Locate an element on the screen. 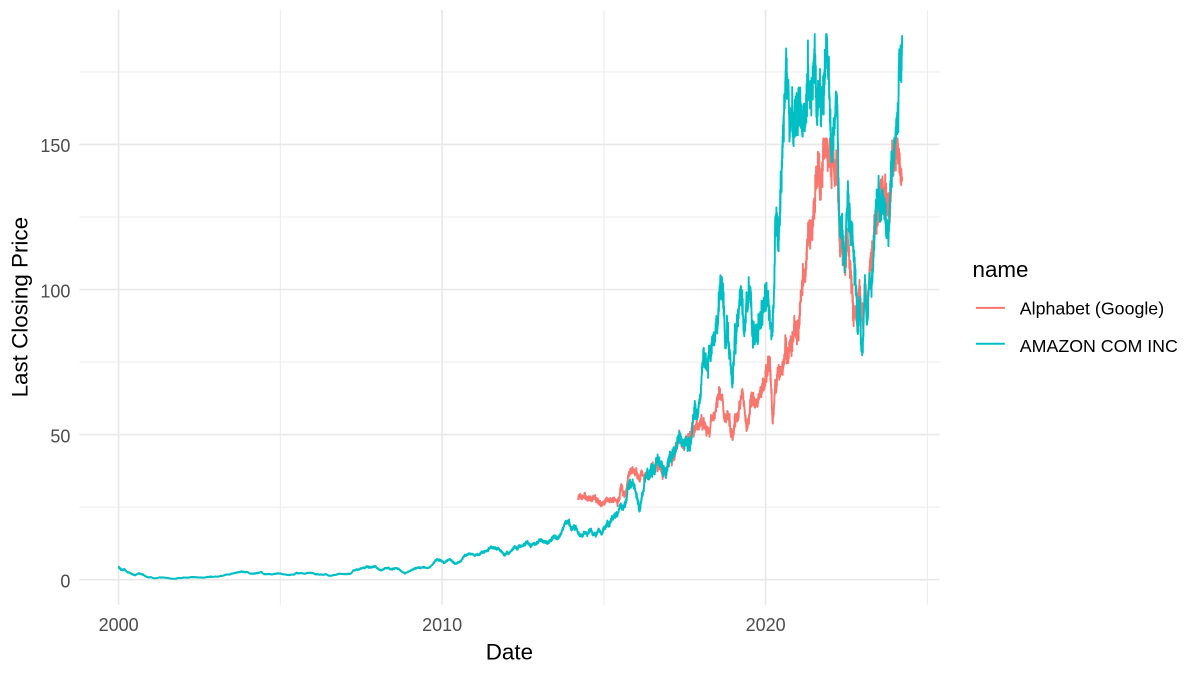 Image resolution: width=1200 pixels, height=680 pixels. svg-text: 150 is located at coordinates (55, 146).